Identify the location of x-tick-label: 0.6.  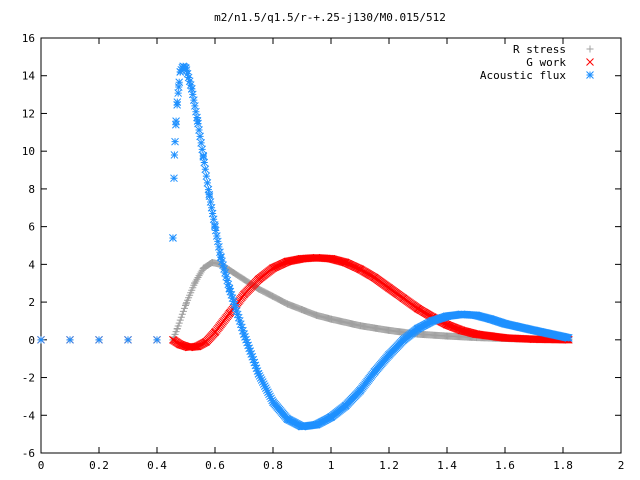
(215, 465).